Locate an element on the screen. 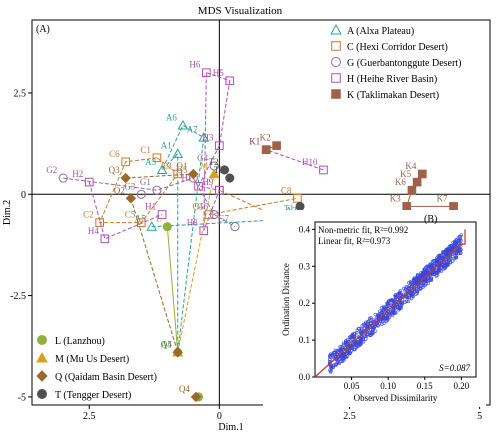 This screenshot has width=500, height=439. point-label: H7 is located at coordinates (187, 178).